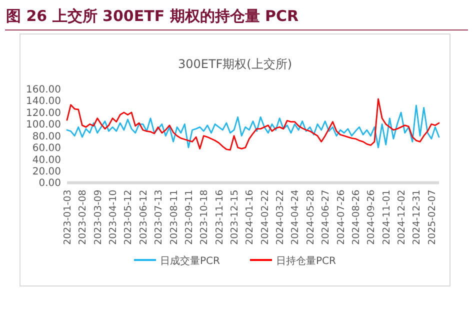 The image size is (473, 320). Describe the element at coordinates (250, 217) in the screenshot. I see `x-tick-label: 2024-01-16` at that location.